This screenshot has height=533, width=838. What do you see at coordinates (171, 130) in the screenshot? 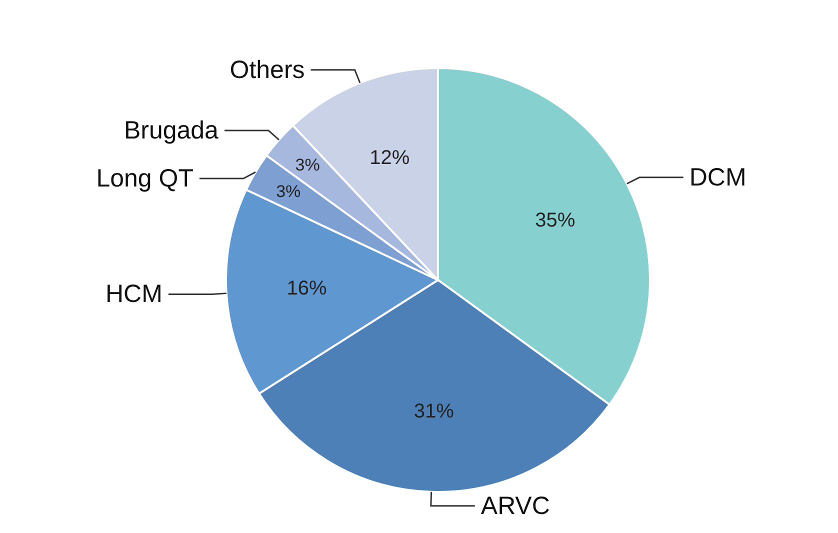
I see `slice-label: Brugada` at bounding box center [171, 130].